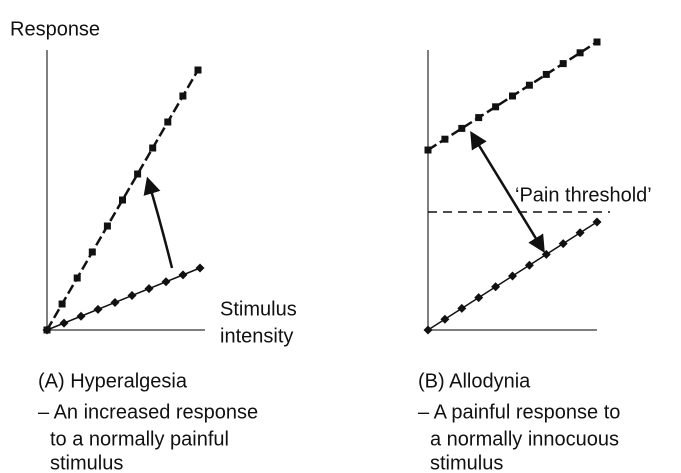 This screenshot has width=681, height=473. Describe the element at coordinates (507, 192) in the screenshot. I see `double-arrow` at that location.